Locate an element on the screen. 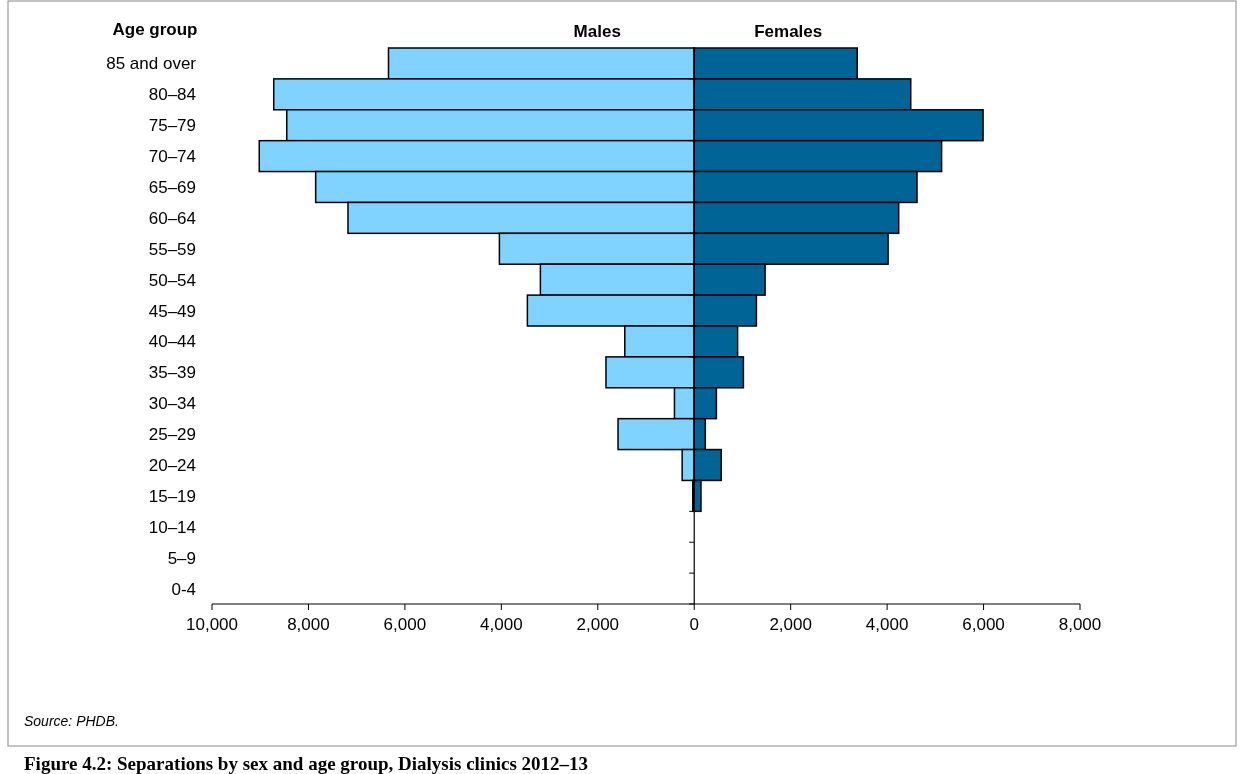 This screenshot has height=774, width=1242. y-tick-label: 5–9 is located at coordinates (181, 558).